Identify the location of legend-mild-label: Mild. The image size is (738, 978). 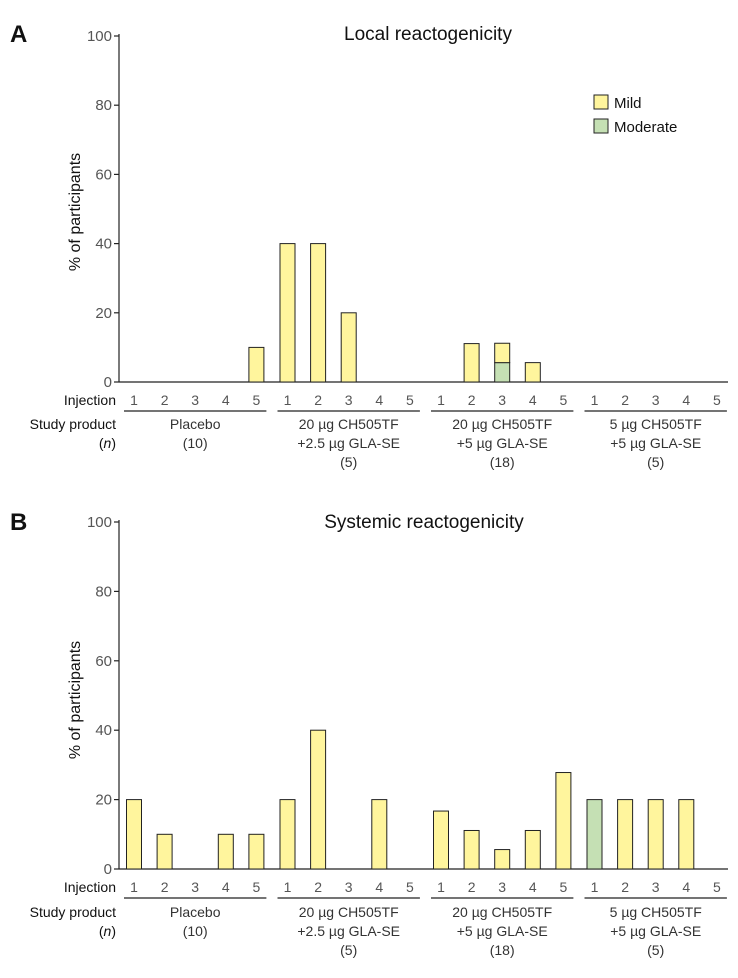
(628, 103).